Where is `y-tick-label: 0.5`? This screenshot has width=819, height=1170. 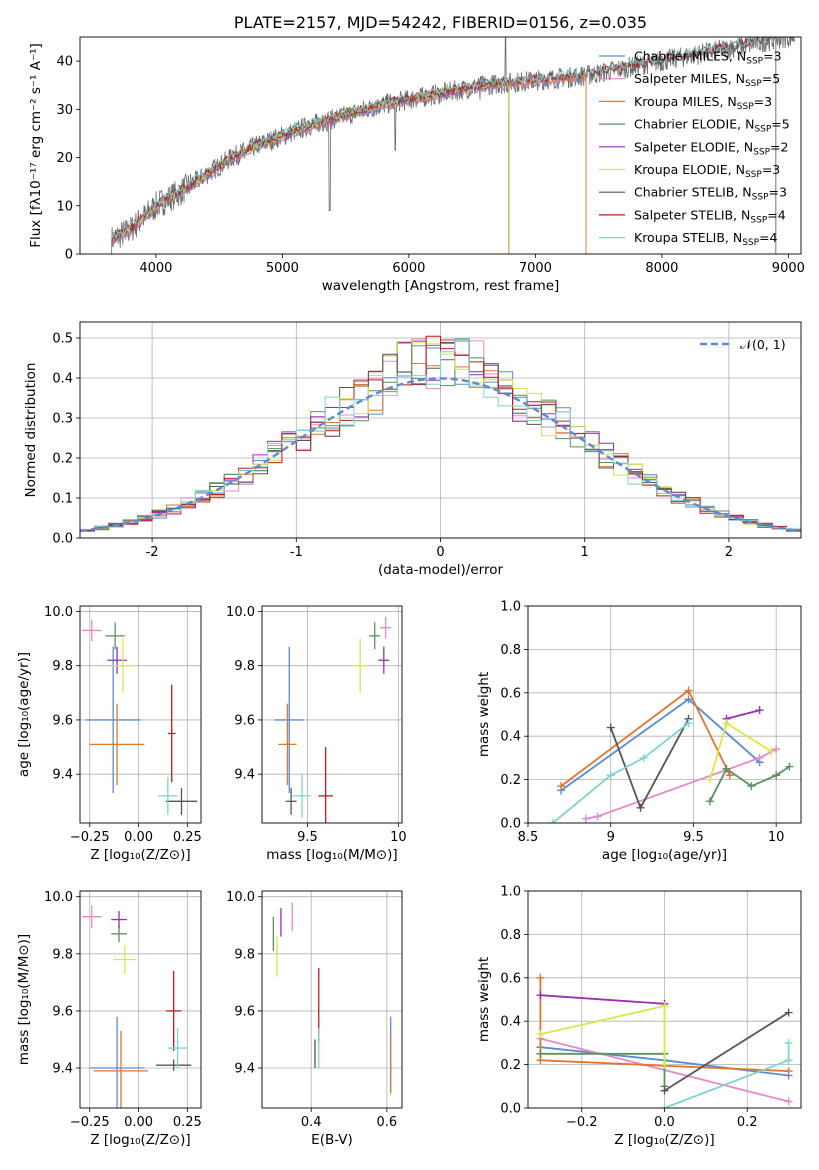
y-tick-label: 0.5 is located at coordinates (62, 339).